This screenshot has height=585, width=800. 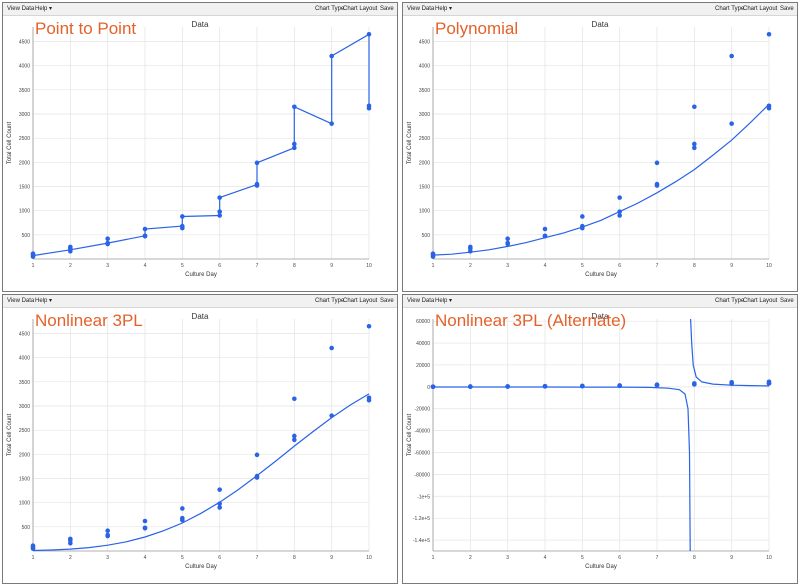 What do you see at coordinates (26, 236) in the screenshot?
I see `y-tick-label: 500` at bounding box center [26, 236].